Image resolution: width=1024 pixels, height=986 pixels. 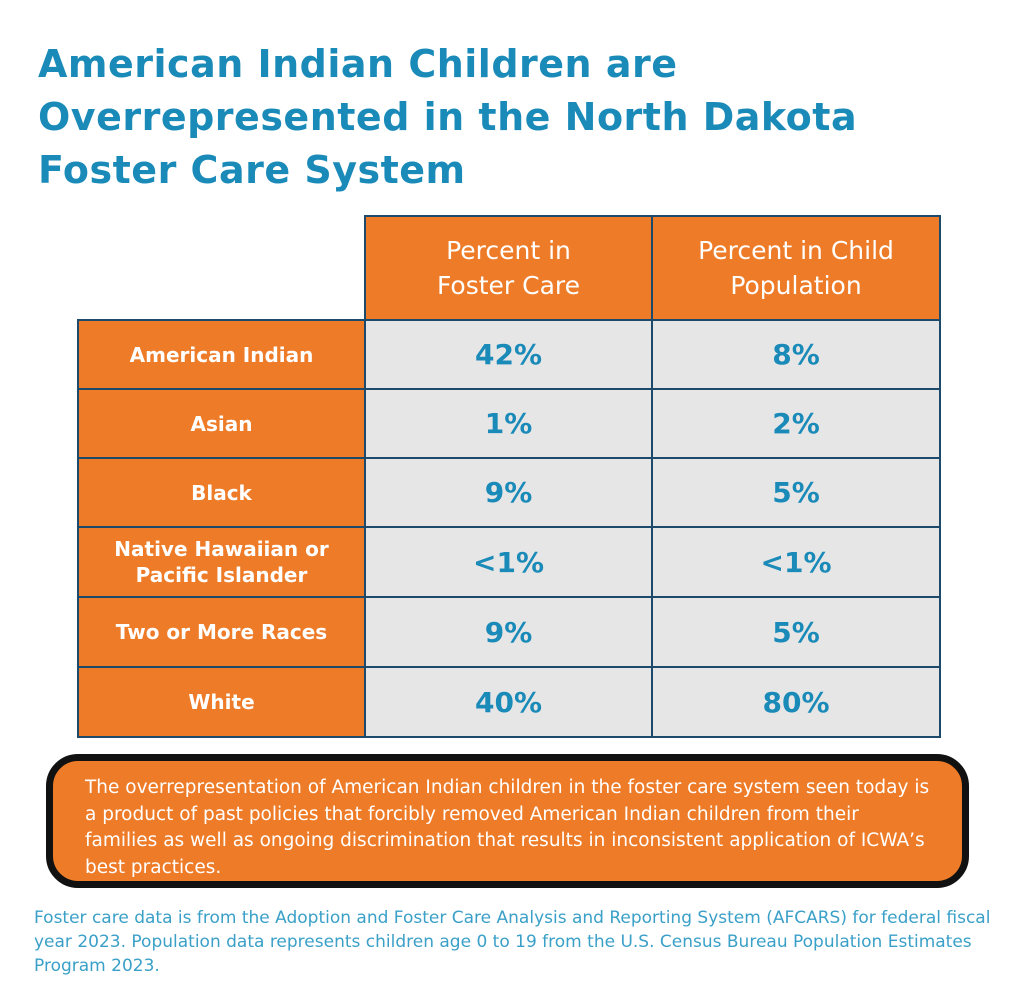 What do you see at coordinates (796, 702) in the screenshot?
I see `value-child-population: 80%` at bounding box center [796, 702].